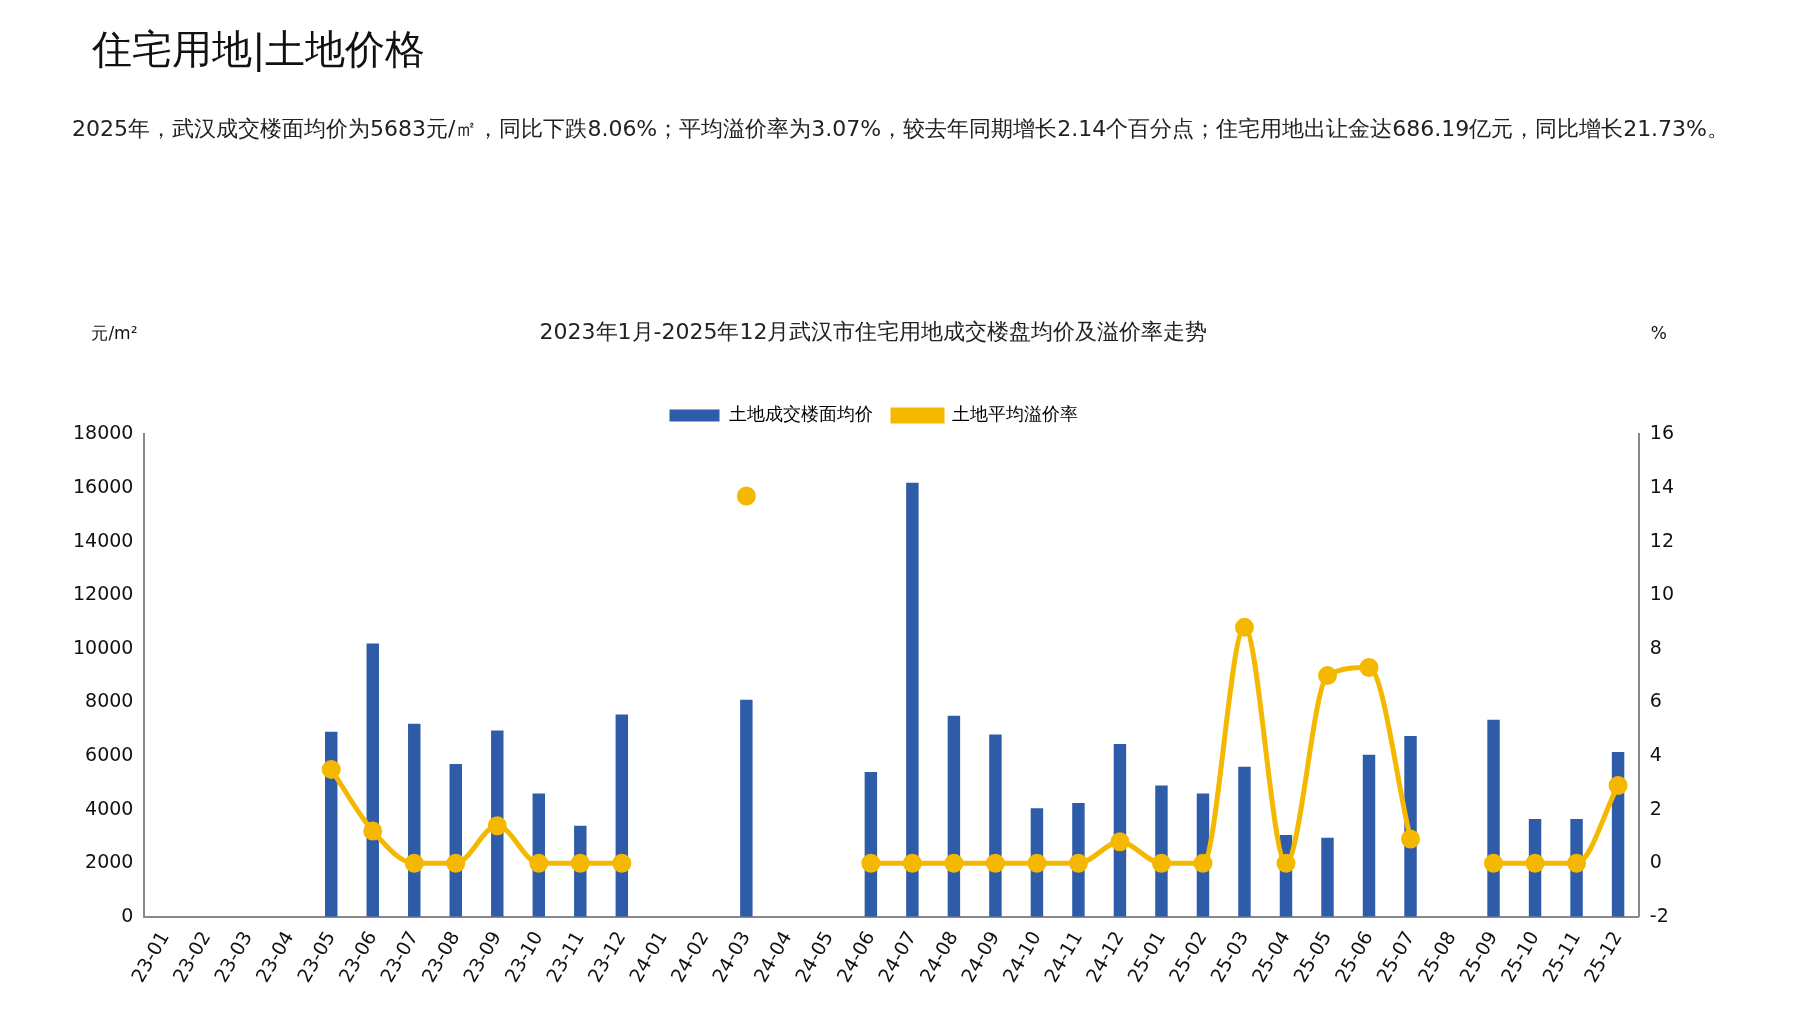  I want to click on y-tick-label: 6000, so click(109, 753).